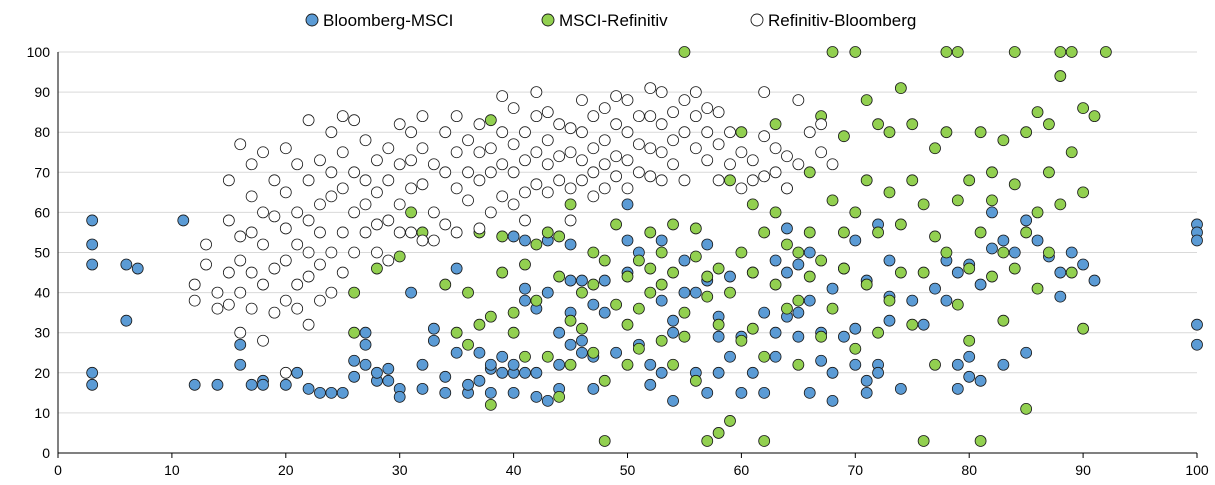 This screenshot has width=1215, height=485. What do you see at coordinates (42, 253) in the screenshot?
I see `y-tick-label: 50` at bounding box center [42, 253].